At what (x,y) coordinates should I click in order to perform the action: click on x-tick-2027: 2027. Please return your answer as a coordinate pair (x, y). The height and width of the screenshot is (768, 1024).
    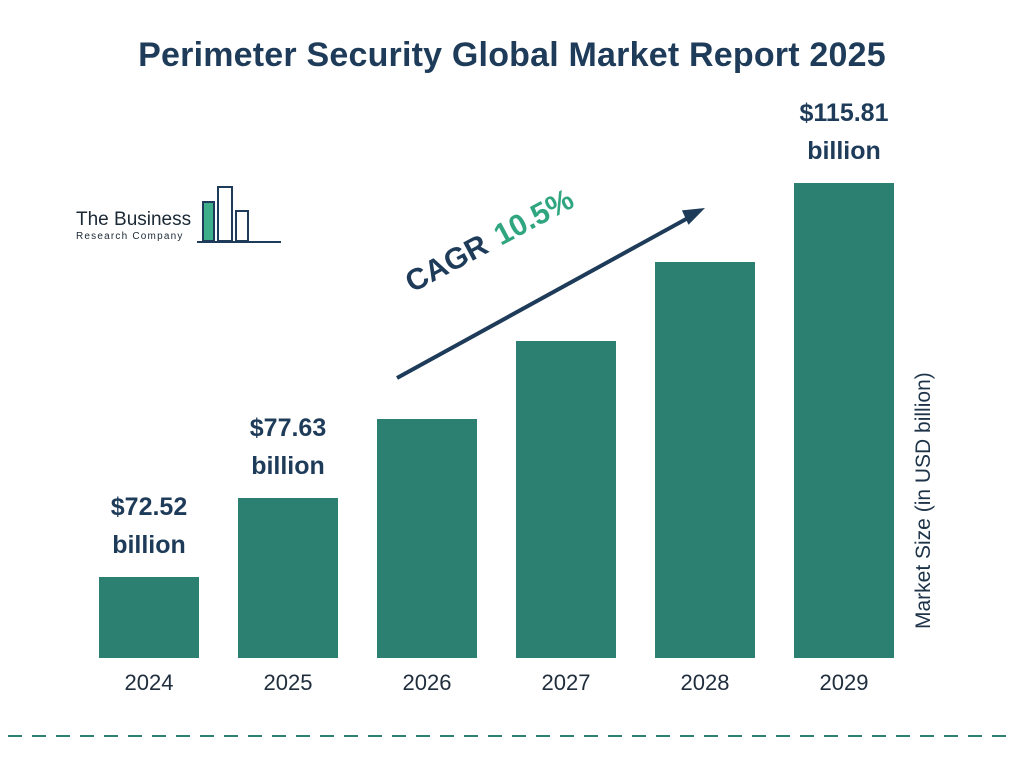
    Looking at the image, I should click on (566, 682).